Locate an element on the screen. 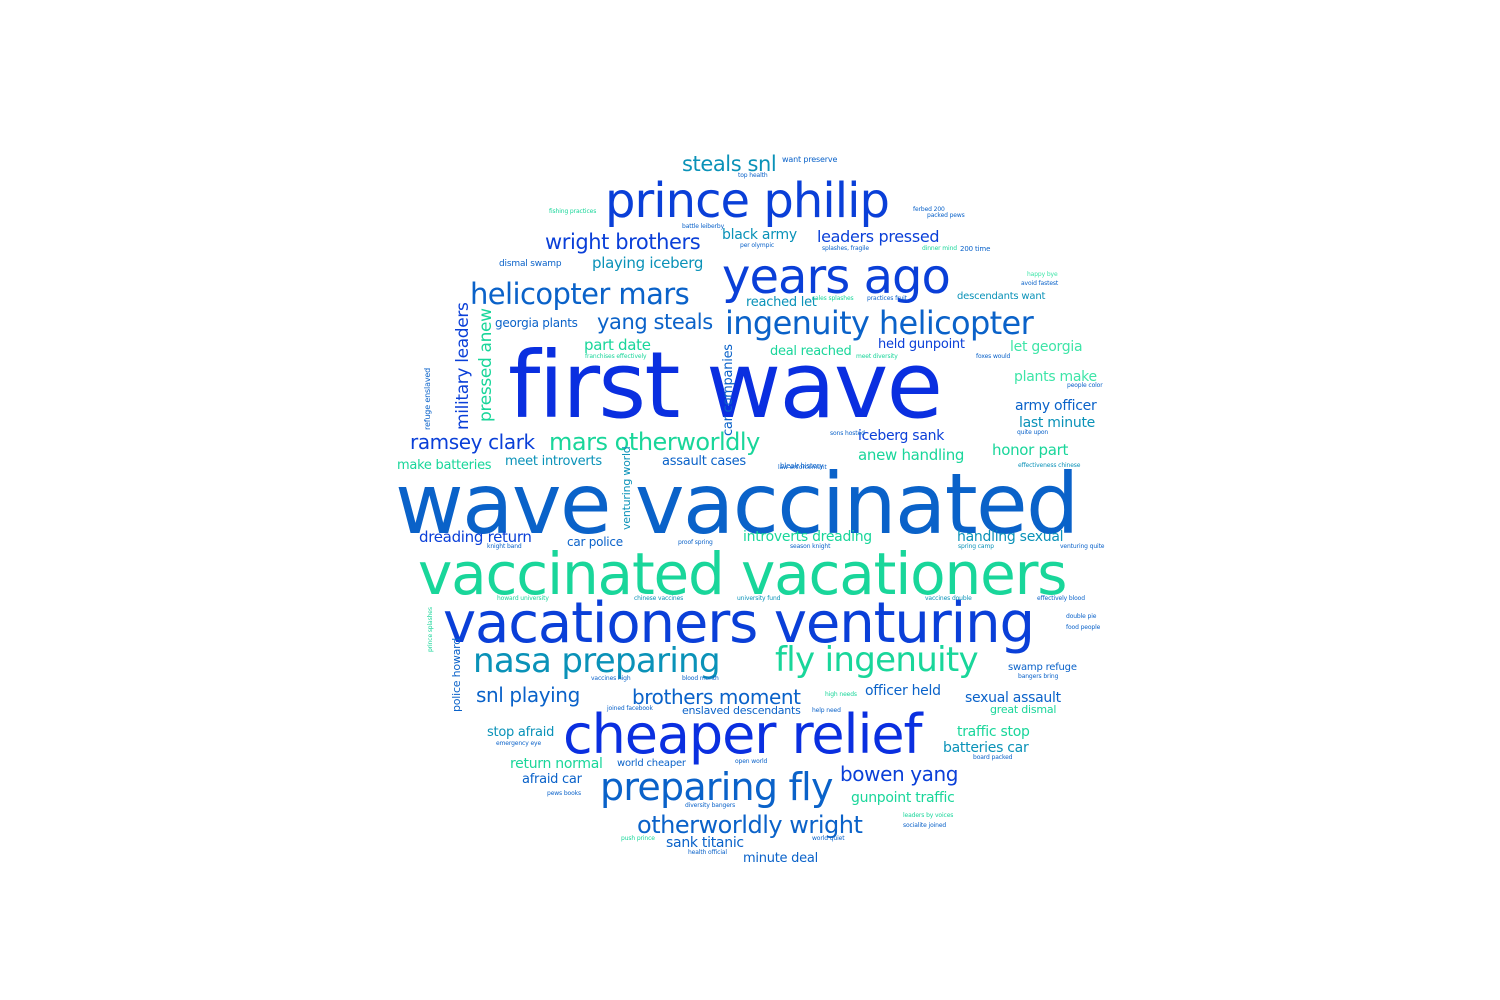 Image resolution: width=1500 pixels, height=1000 pixels. word-cloud-word: cheaper relief is located at coordinates (743, 734).